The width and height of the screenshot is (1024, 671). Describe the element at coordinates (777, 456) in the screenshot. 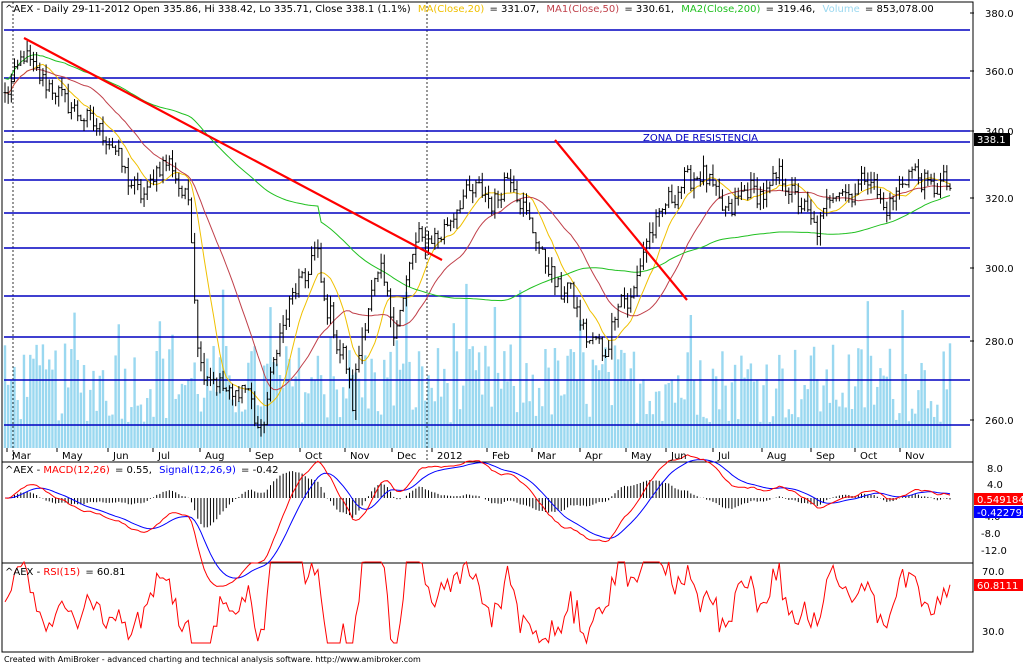

I see `x-tick-label: Aug` at that location.